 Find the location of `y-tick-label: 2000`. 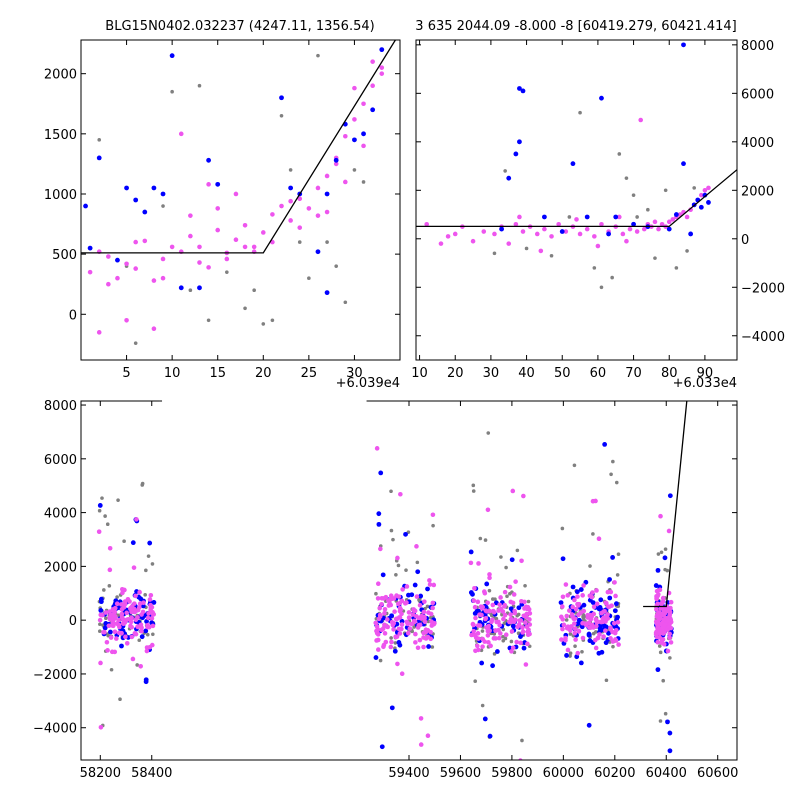

y-tick-label: 2000 is located at coordinates (60, 567).